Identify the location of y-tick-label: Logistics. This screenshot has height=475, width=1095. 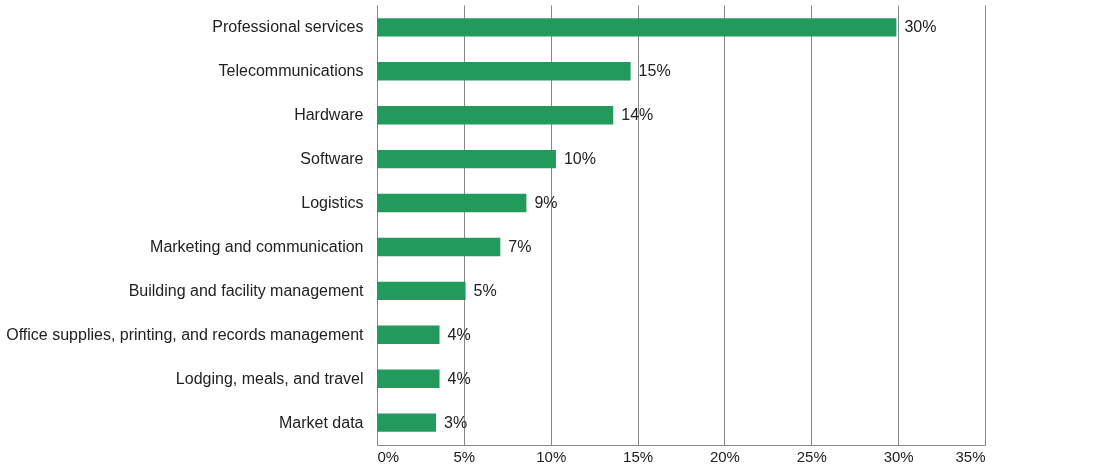
(332, 203).